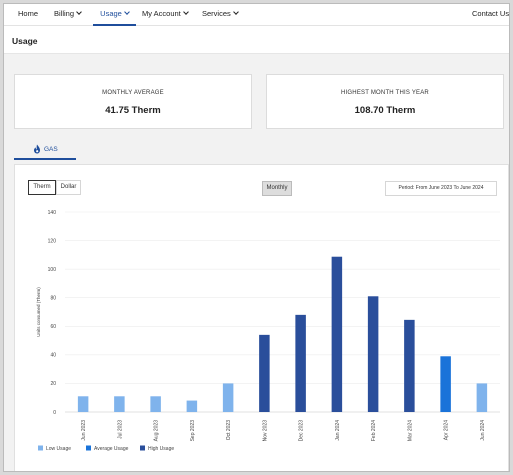  Describe the element at coordinates (53, 356) in the screenshot. I see `y-tick-label: 40` at that location.